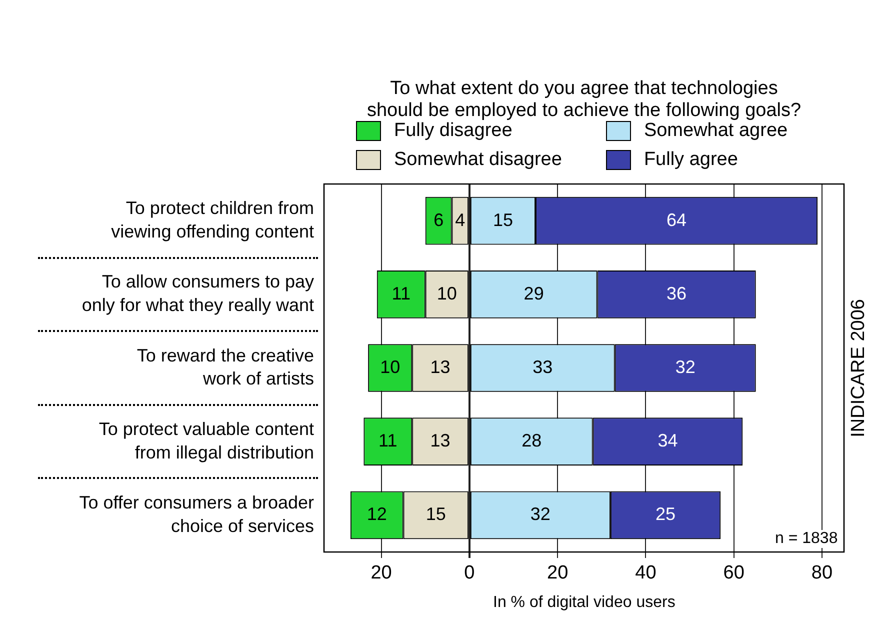  I want to click on data-label: 28, so click(532, 440).